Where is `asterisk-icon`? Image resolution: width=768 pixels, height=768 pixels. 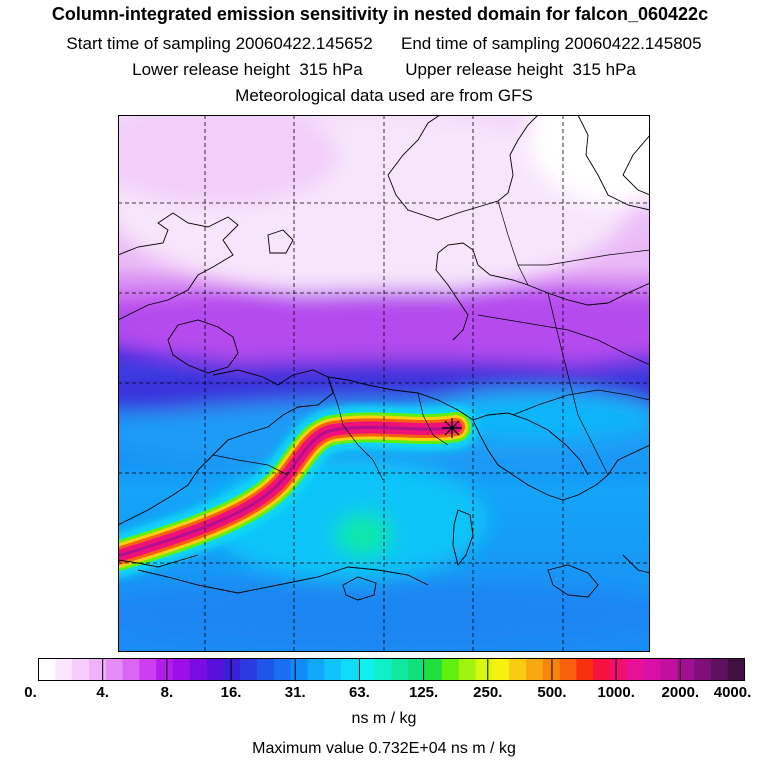
asterisk-icon is located at coordinates (452, 428).